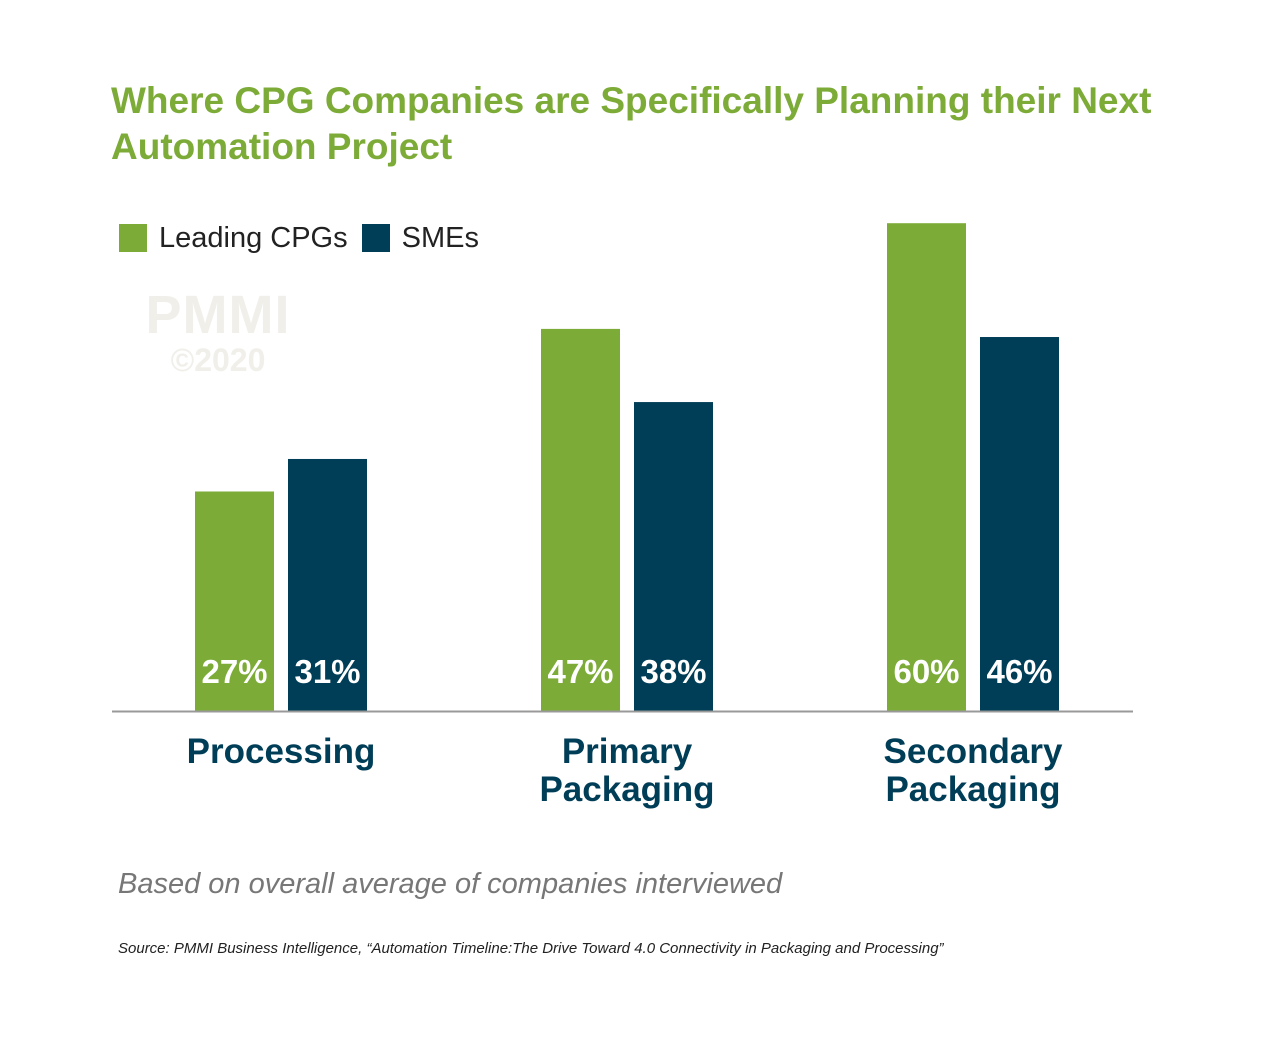  I want to click on category-label-1-line-0: Primary, so click(627, 751).